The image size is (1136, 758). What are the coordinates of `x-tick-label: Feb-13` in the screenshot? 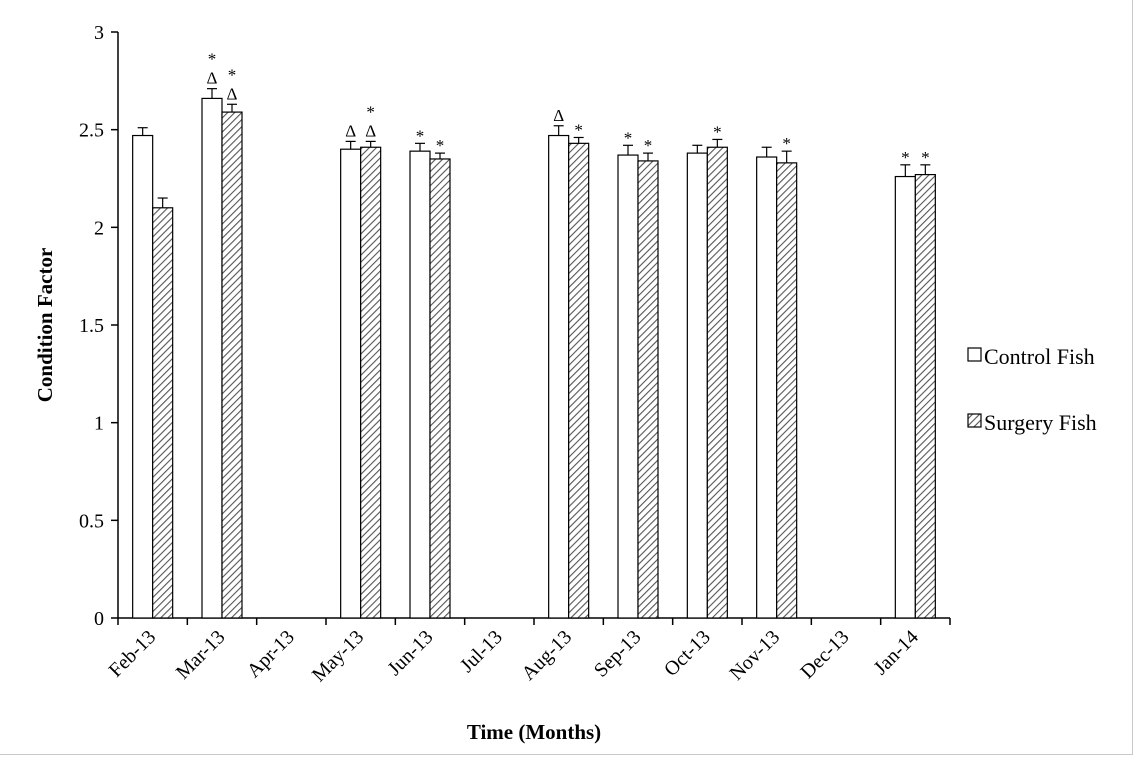 It's located at (133, 654).